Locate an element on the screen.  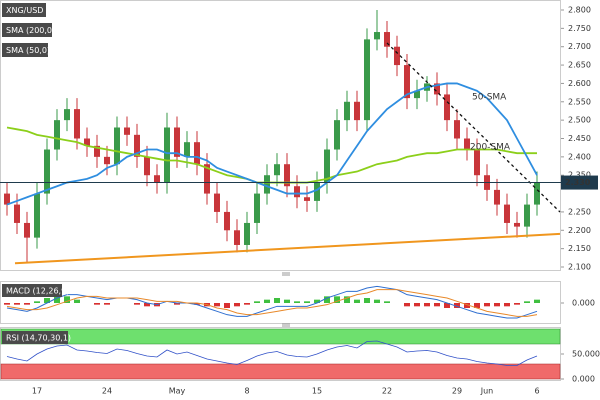
x-tick-label: 22 is located at coordinates (387, 391).